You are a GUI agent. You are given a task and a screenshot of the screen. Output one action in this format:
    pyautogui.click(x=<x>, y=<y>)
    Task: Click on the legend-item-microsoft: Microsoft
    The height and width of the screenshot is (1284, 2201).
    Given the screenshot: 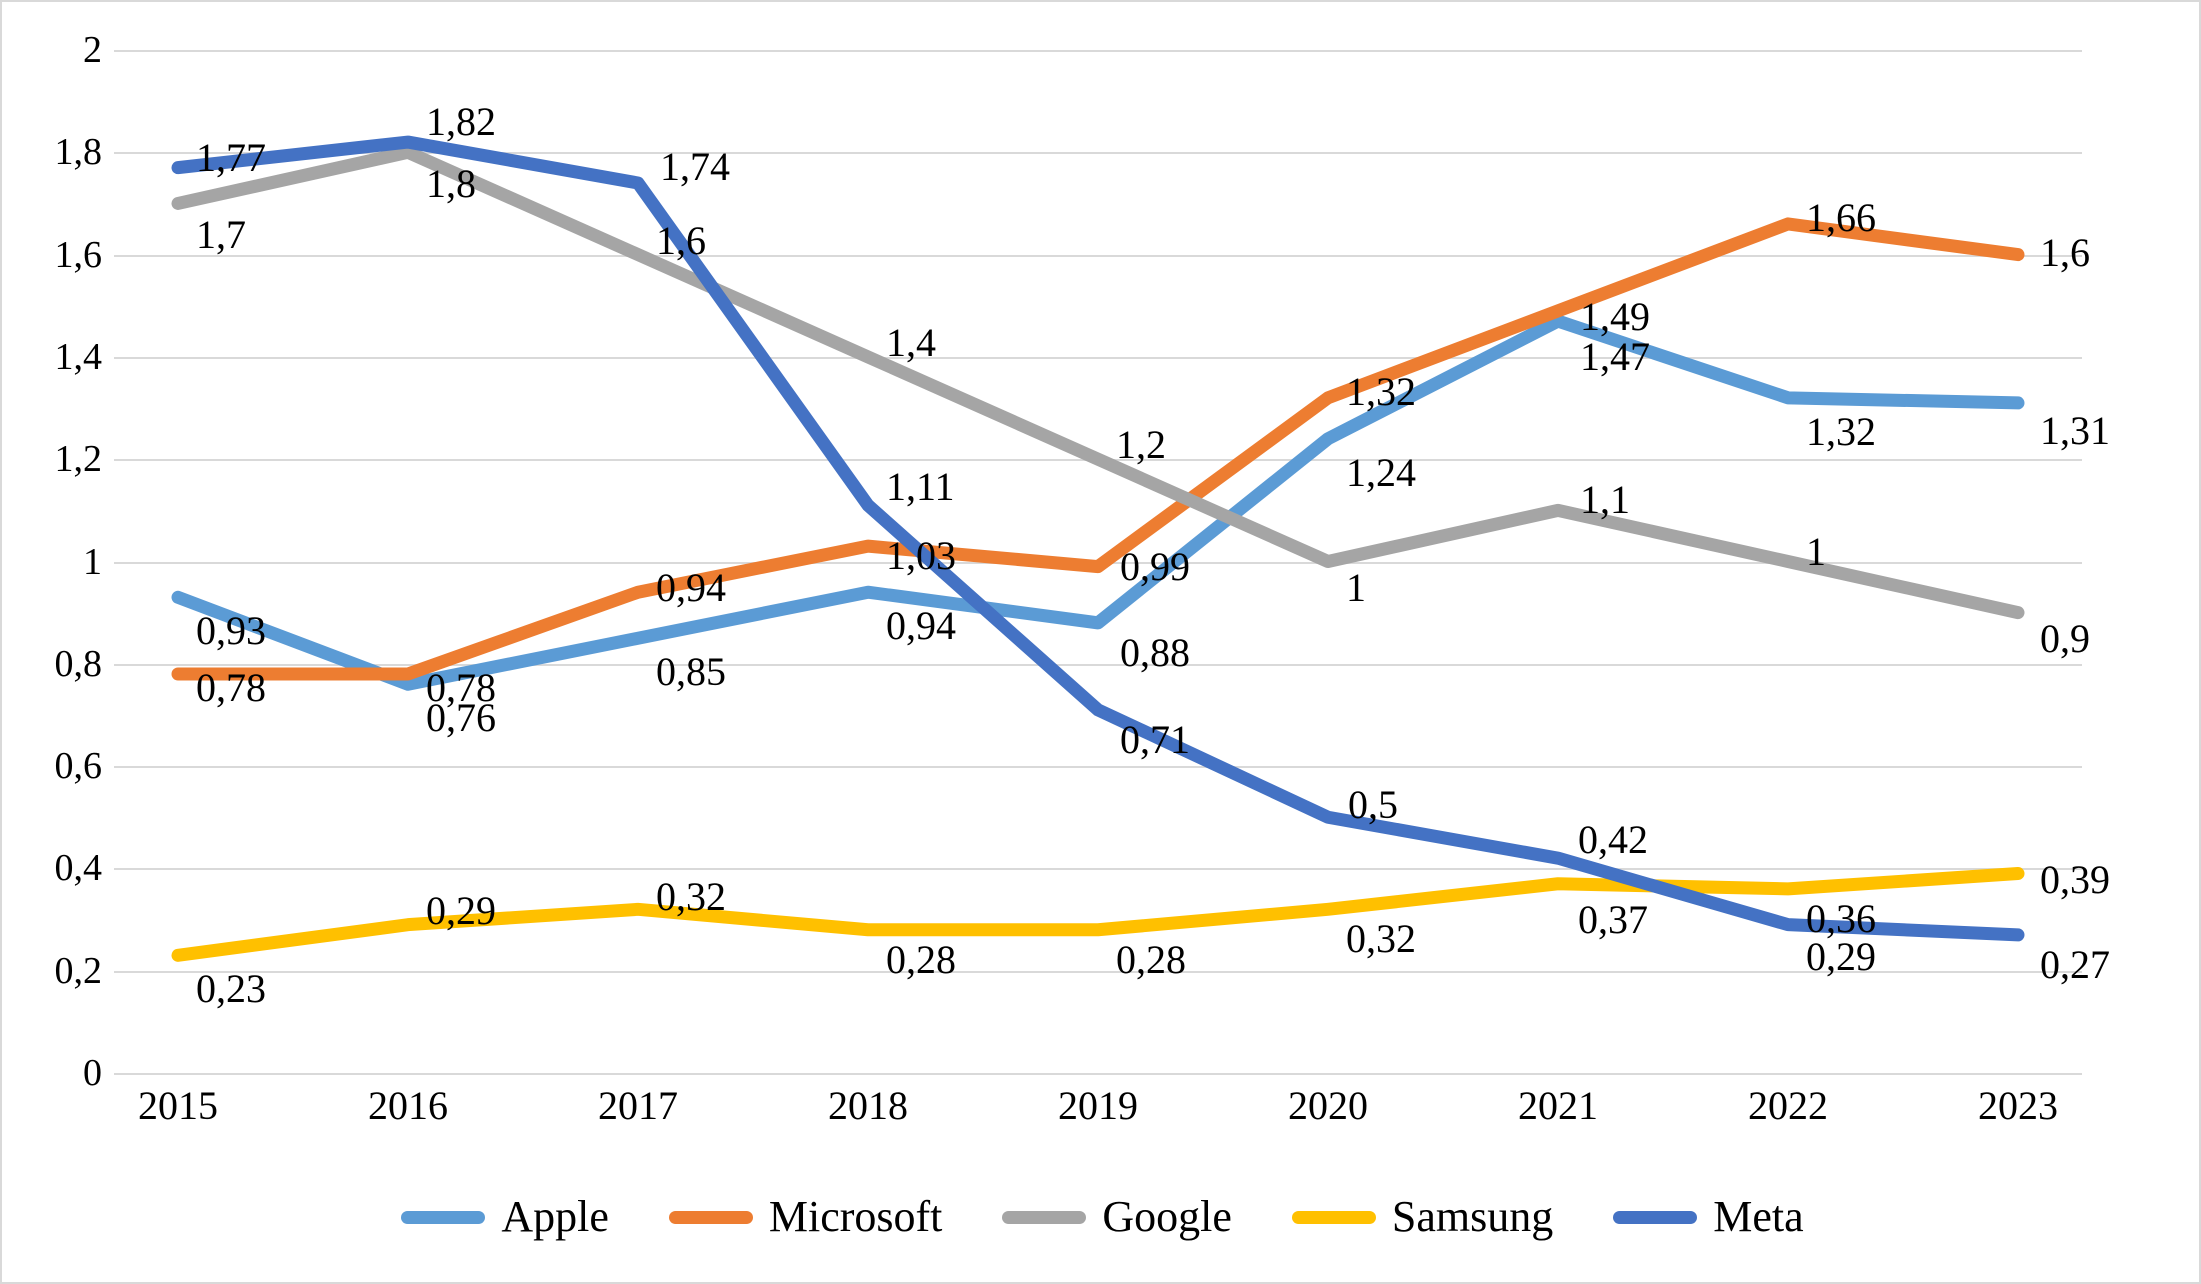 What is the action you would take?
    pyautogui.click(x=805, y=1216)
    